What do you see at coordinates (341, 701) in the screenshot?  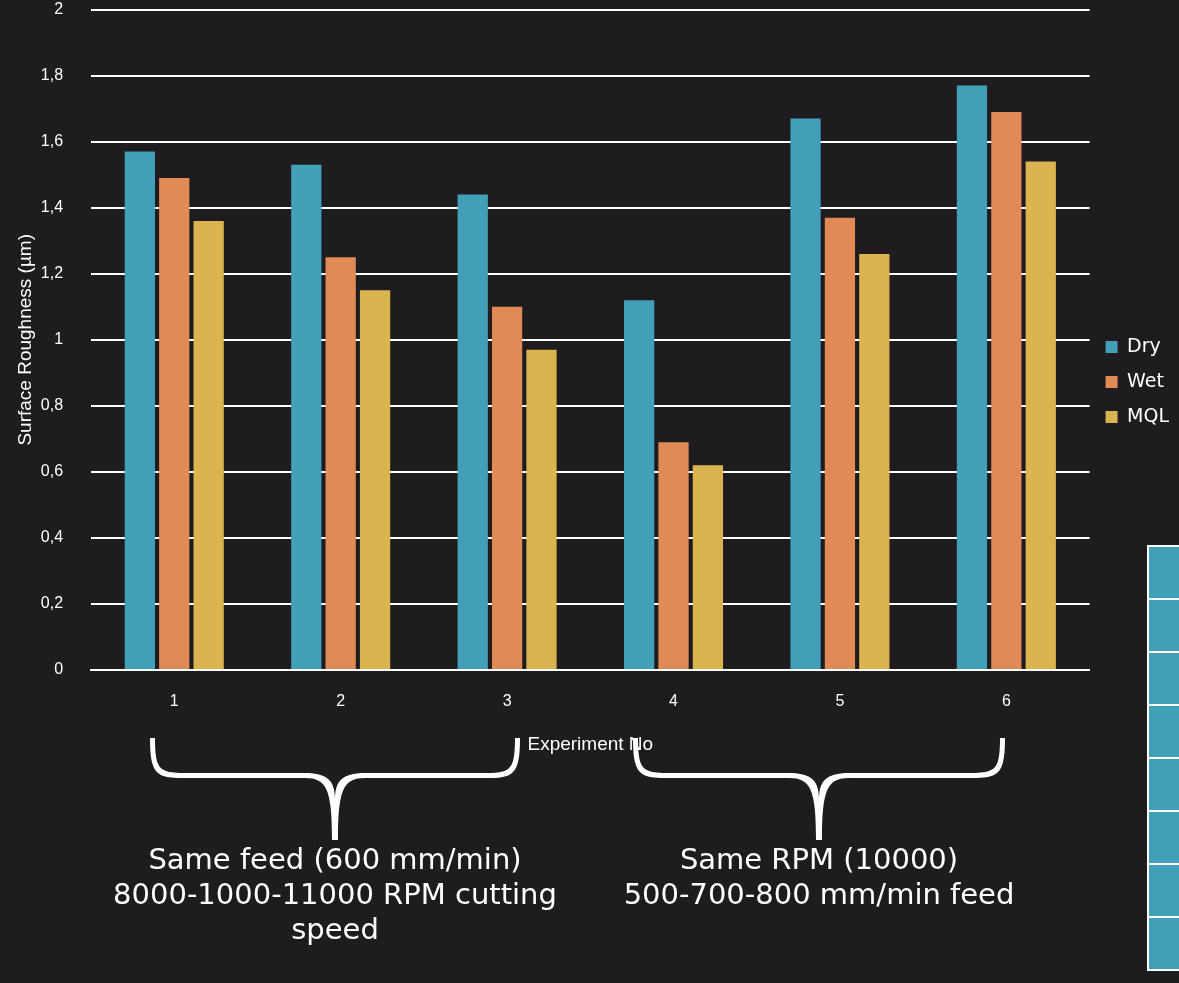 I see `x-tick-label: 2` at bounding box center [341, 701].